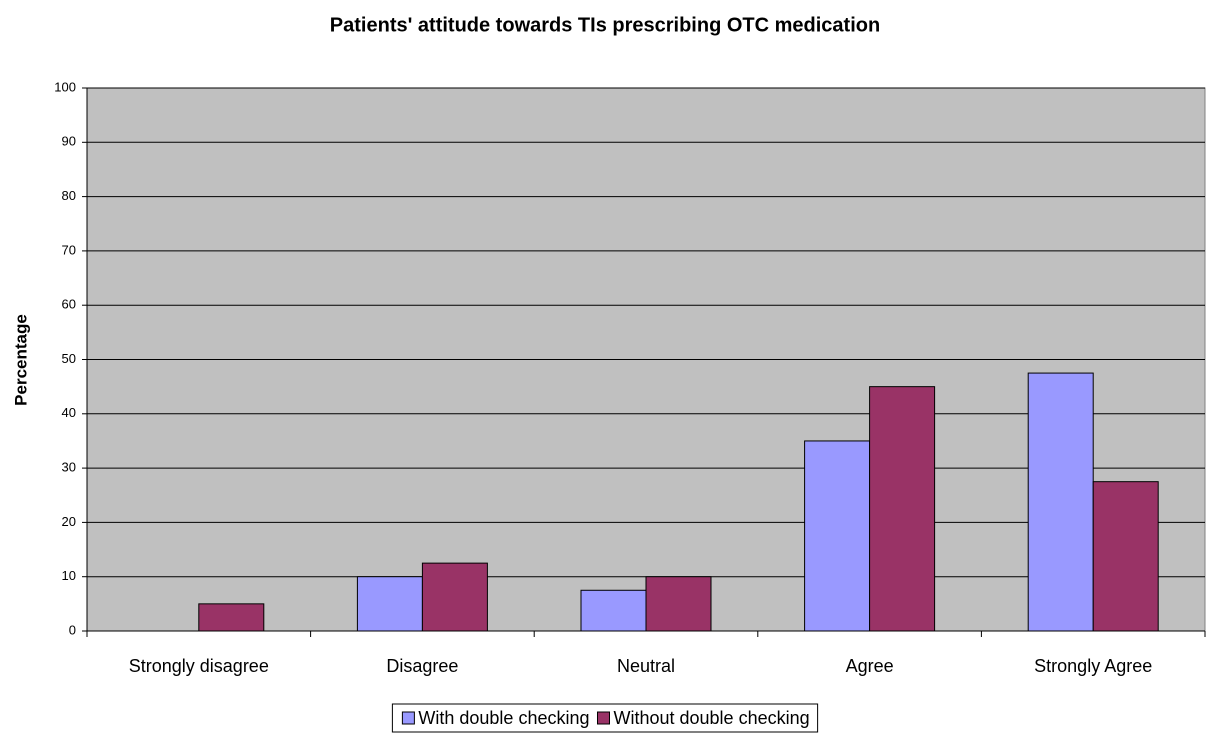 The width and height of the screenshot is (1207, 733). Describe the element at coordinates (503, 718) in the screenshot. I see `legend-label: With double checking` at that location.